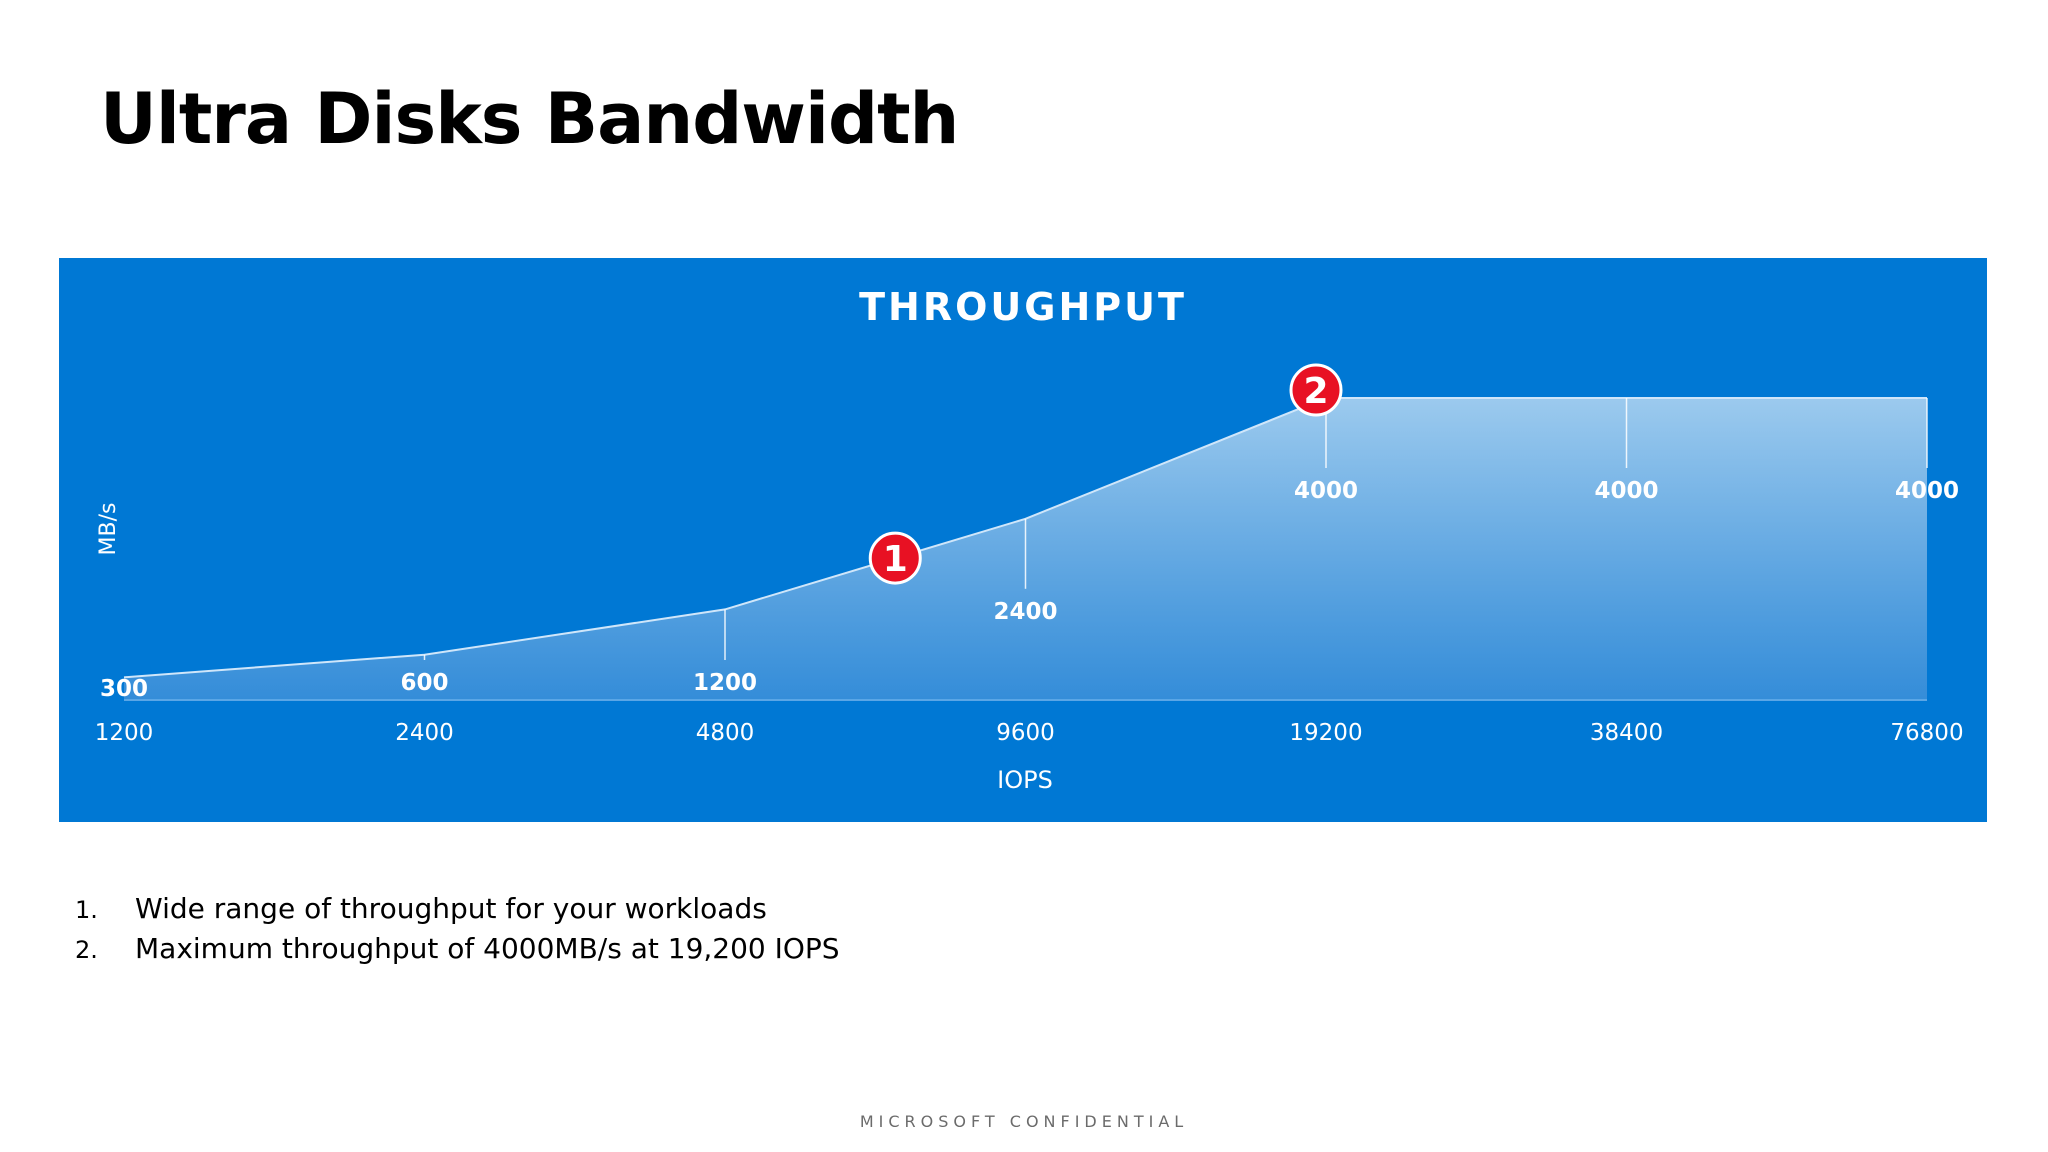  What do you see at coordinates (1025, 780) in the screenshot?
I see `x-axis-label: IOPS` at bounding box center [1025, 780].